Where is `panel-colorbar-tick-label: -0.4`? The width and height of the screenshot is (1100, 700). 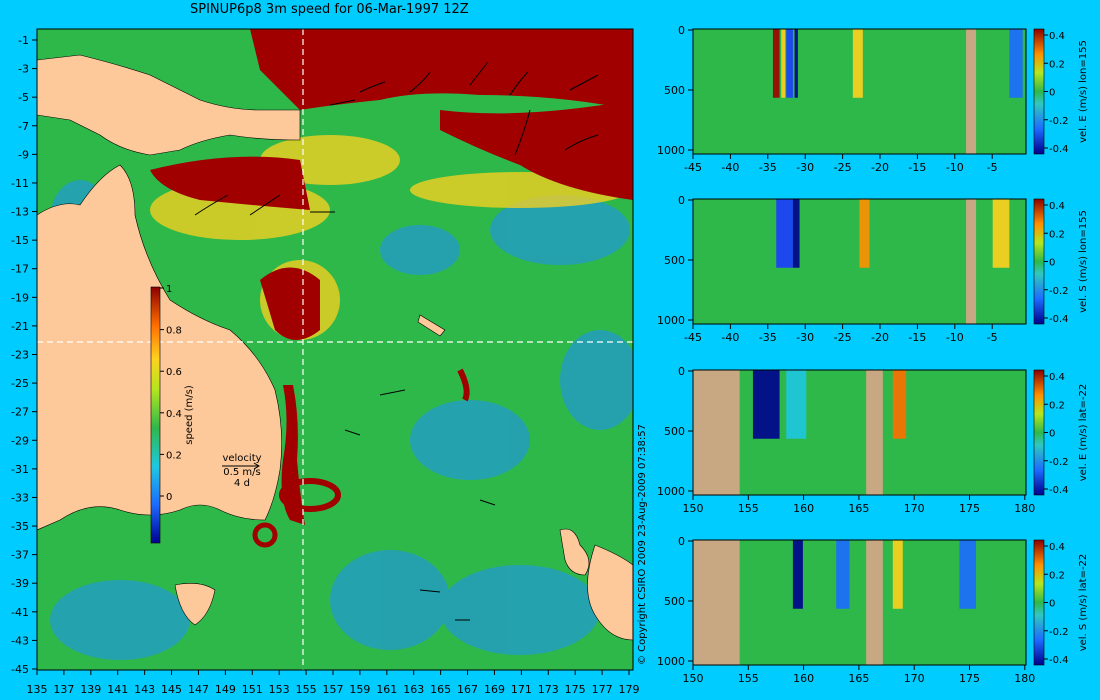
panel-colorbar-tick-label: -0.4 is located at coordinates (1059, 660).